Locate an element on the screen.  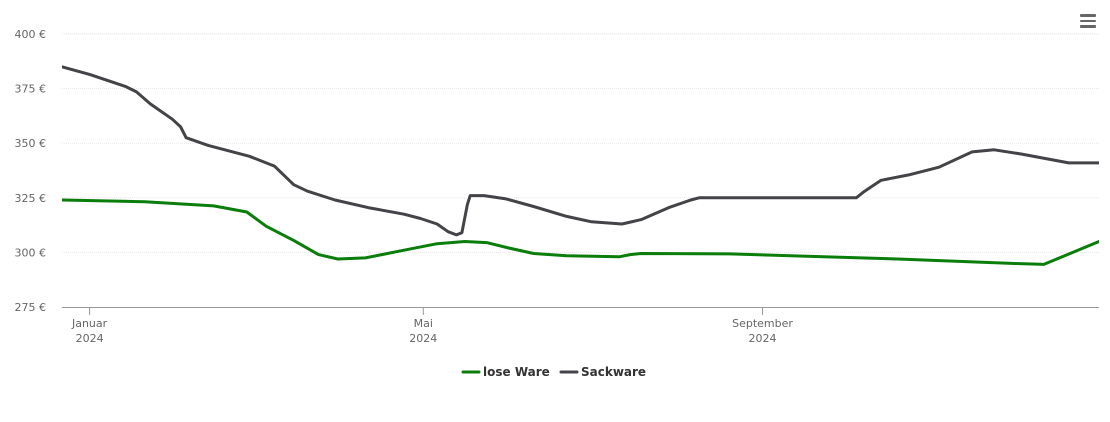
y-tick-label: 300 € is located at coordinates (31, 252).